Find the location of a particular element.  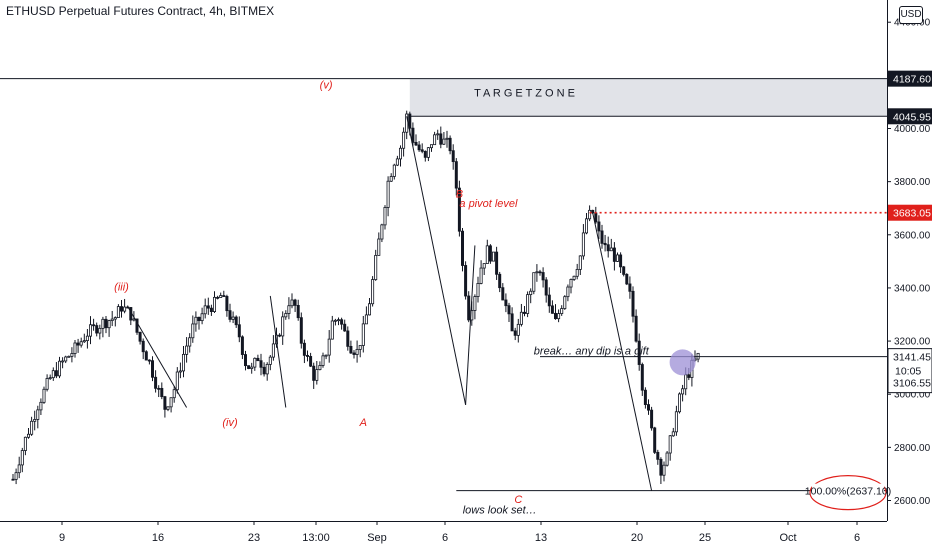

y-tick-label: 3600.00 is located at coordinates (912, 235).